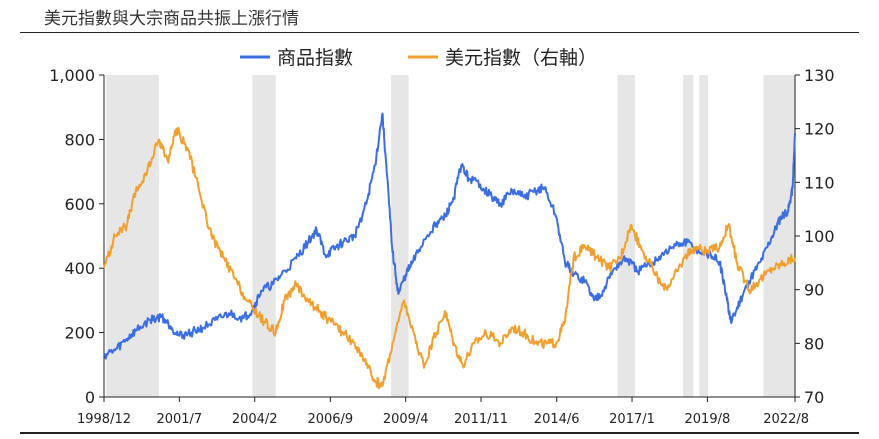  Describe the element at coordinates (708, 419) in the screenshot. I see `x-tick-label-8: 2019/8` at that location.